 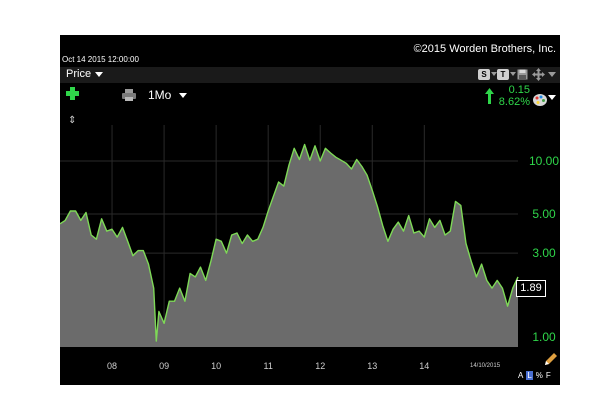 What do you see at coordinates (521, 375) in the screenshot?
I see `auto-scale-button: A` at bounding box center [521, 375].